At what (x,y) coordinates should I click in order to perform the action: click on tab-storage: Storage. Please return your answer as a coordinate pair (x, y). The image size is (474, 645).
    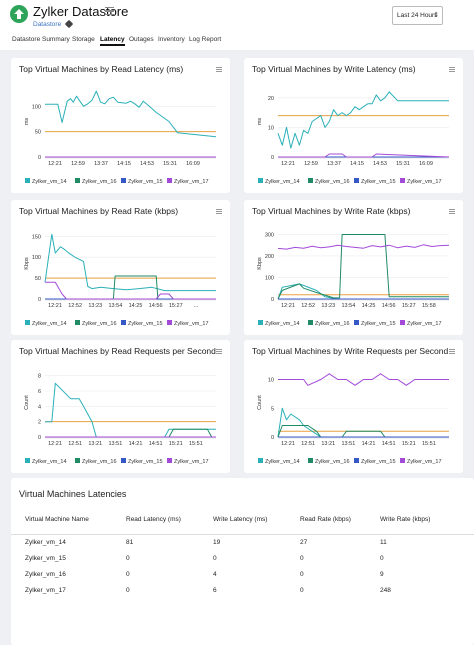
    Looking at the image, I should click on (83, 39).